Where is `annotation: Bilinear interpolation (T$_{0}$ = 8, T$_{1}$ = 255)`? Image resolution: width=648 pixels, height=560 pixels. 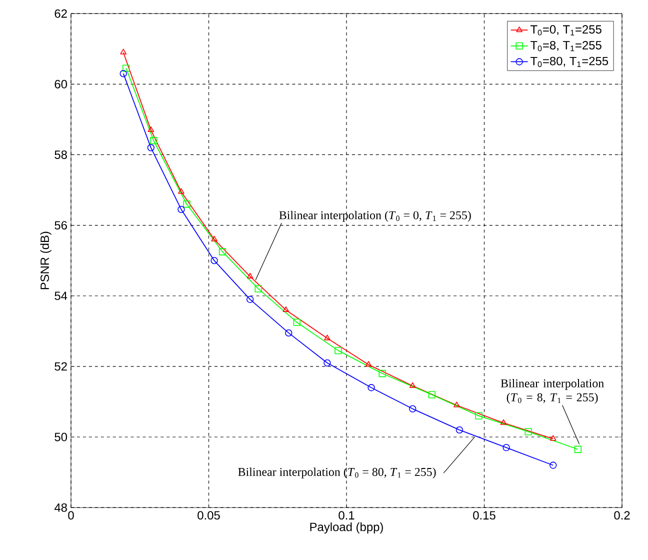
annotation: Bilinear interpolation (T$_{0}$ = 8, T$_{1}$ = 255) is located at coordinates (552, 391).